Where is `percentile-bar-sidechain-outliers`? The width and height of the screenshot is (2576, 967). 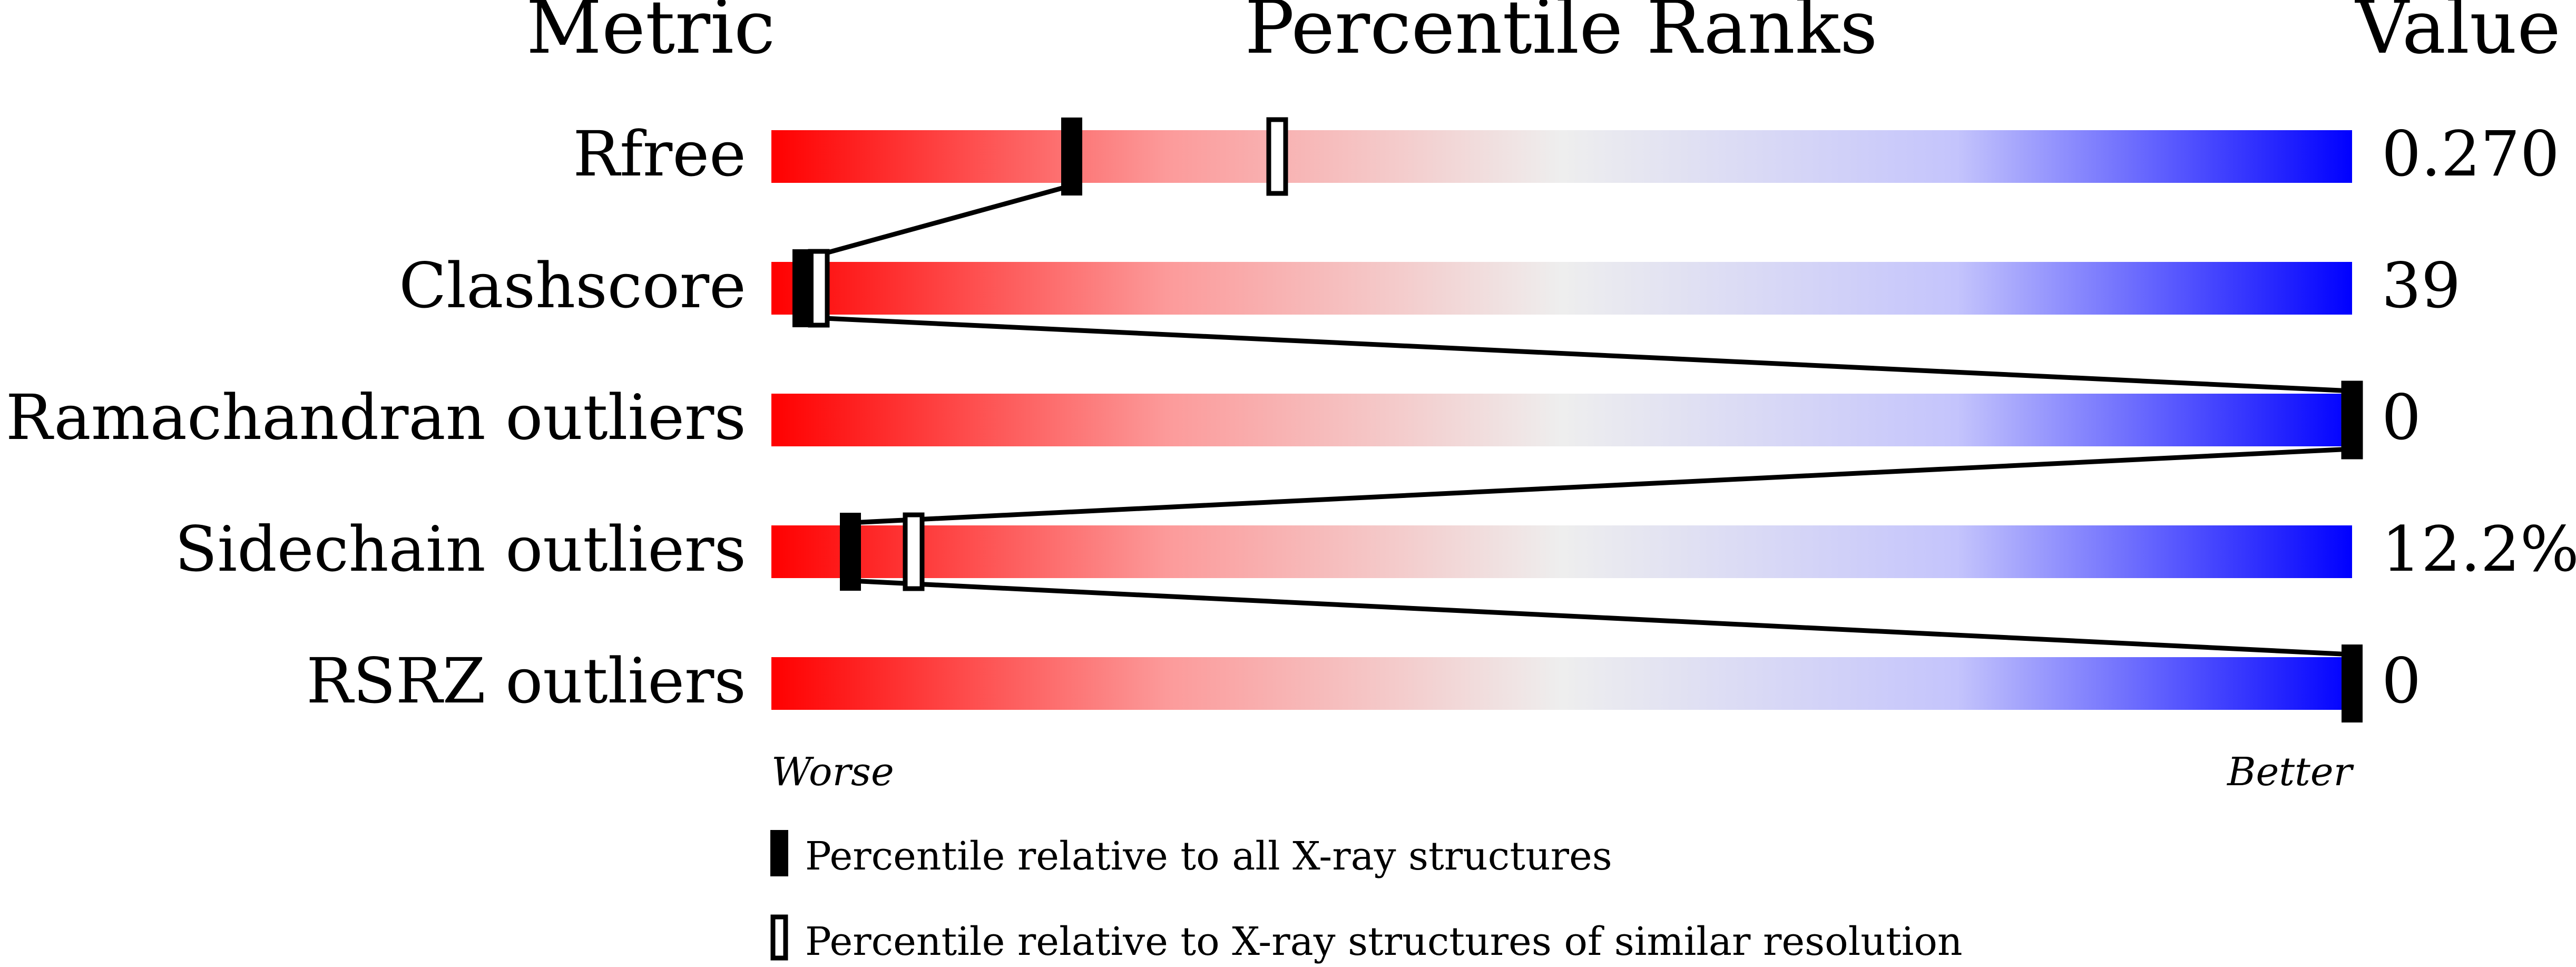 percentile-bar-sidechain-outliers is located at coordinates (1562, 551).